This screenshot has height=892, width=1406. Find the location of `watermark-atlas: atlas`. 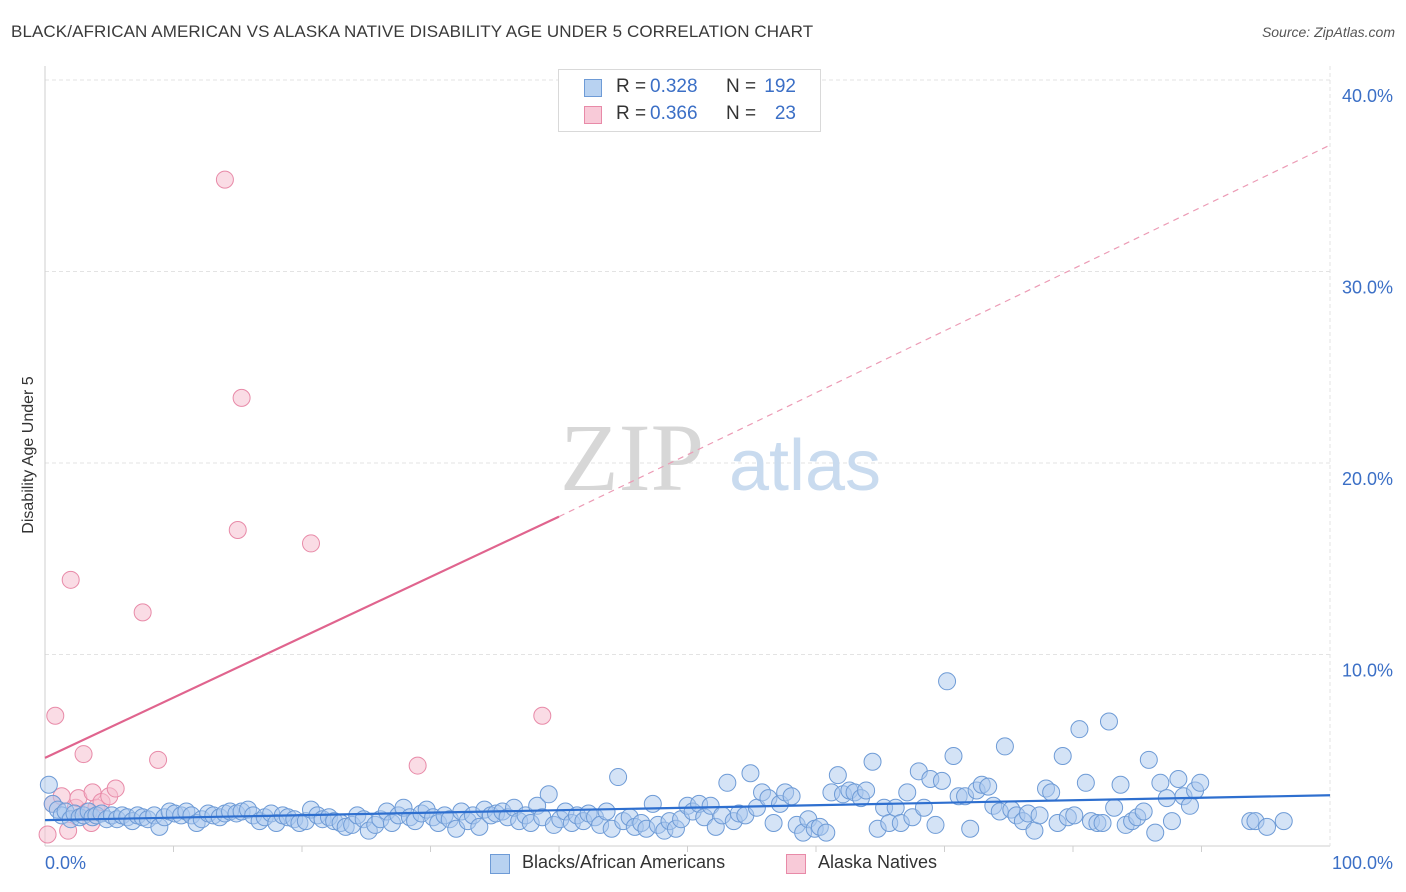

watermark-atlas: atlas is located at coordinates (805, 466).